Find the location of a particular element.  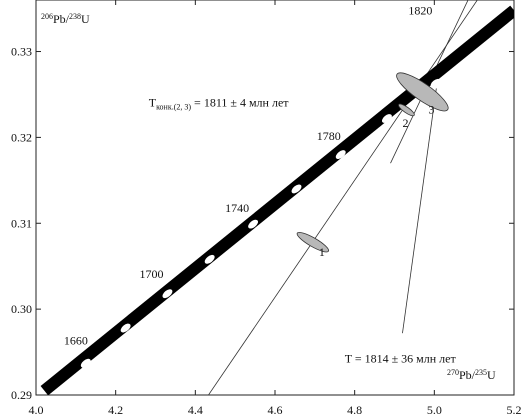

y-tick-label: 0.30 is located at coordinates (21, 309).